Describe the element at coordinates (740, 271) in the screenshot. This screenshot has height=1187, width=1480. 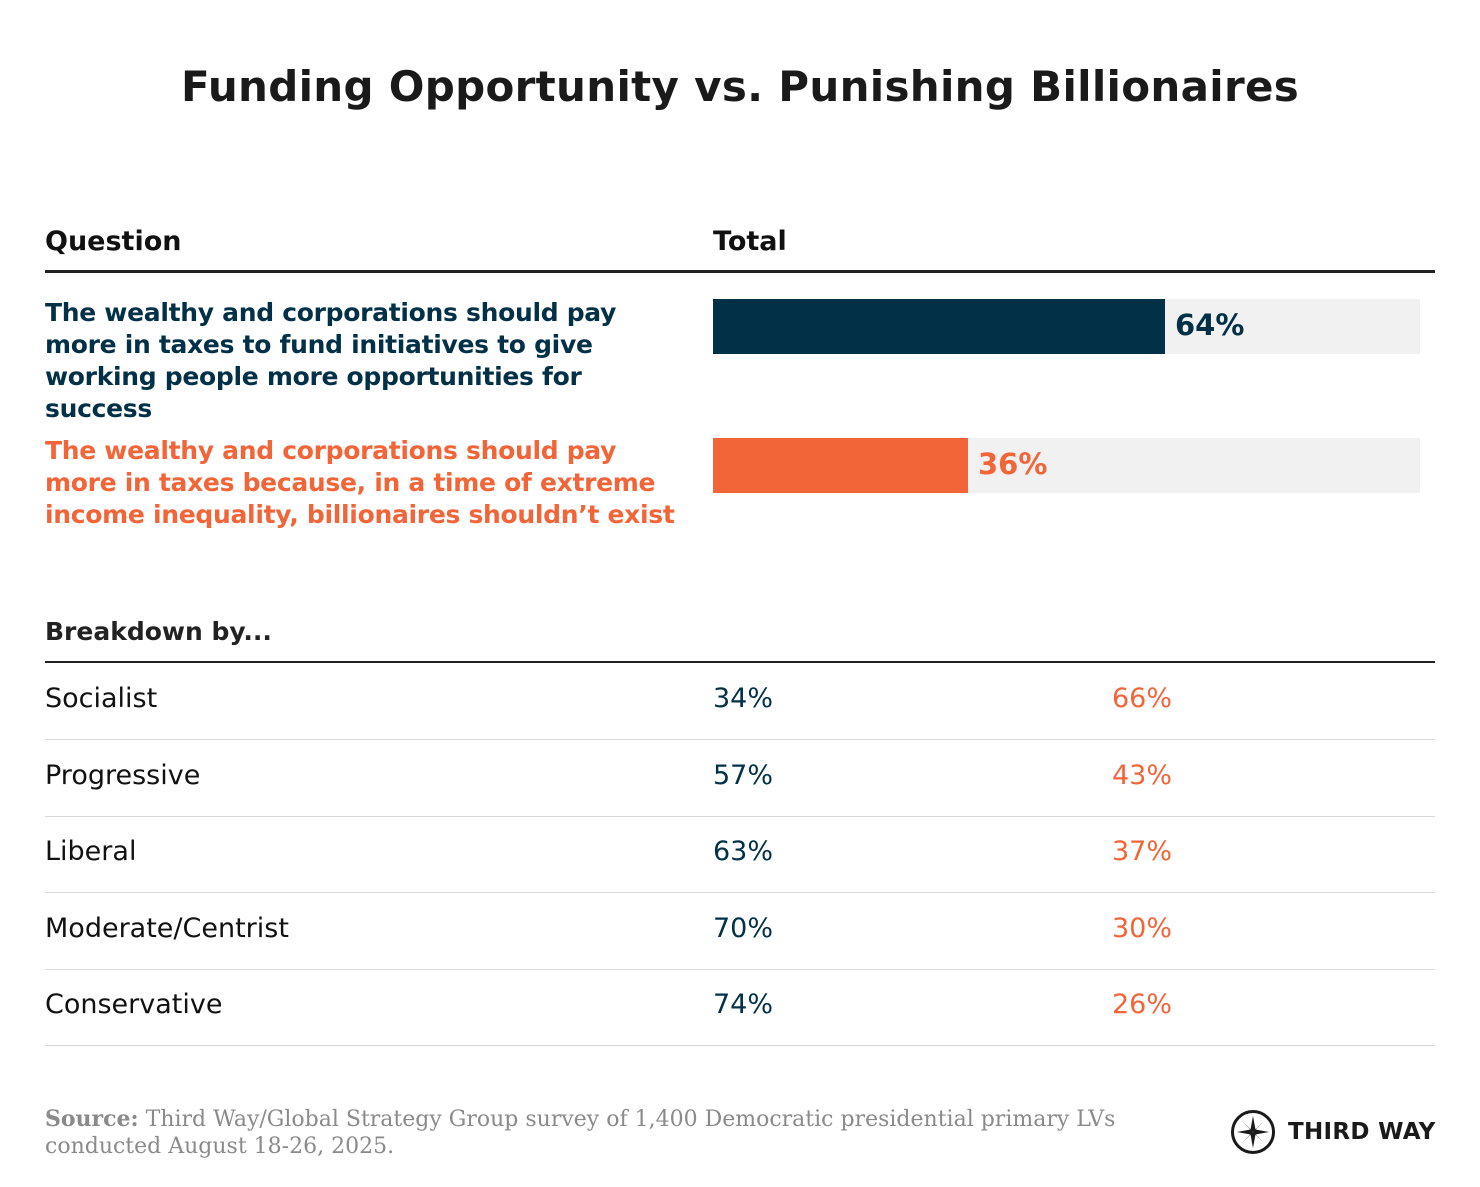
I see `header-rule` at that location.